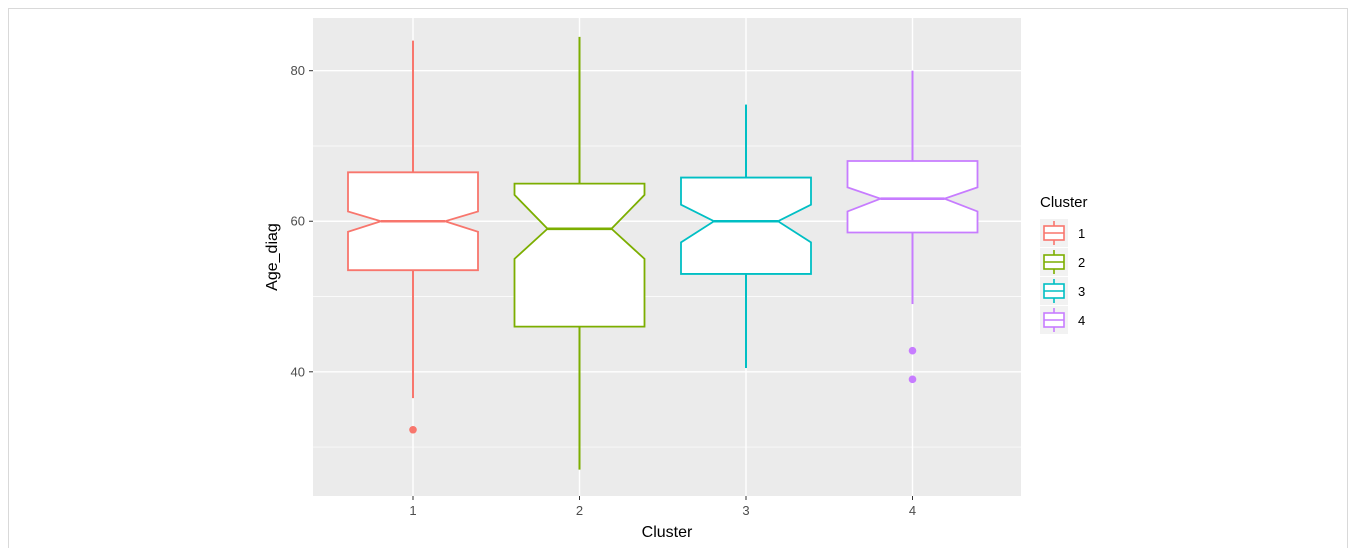  I want to click on y-axis-ticks: 40 60 80, so click(302, 221).